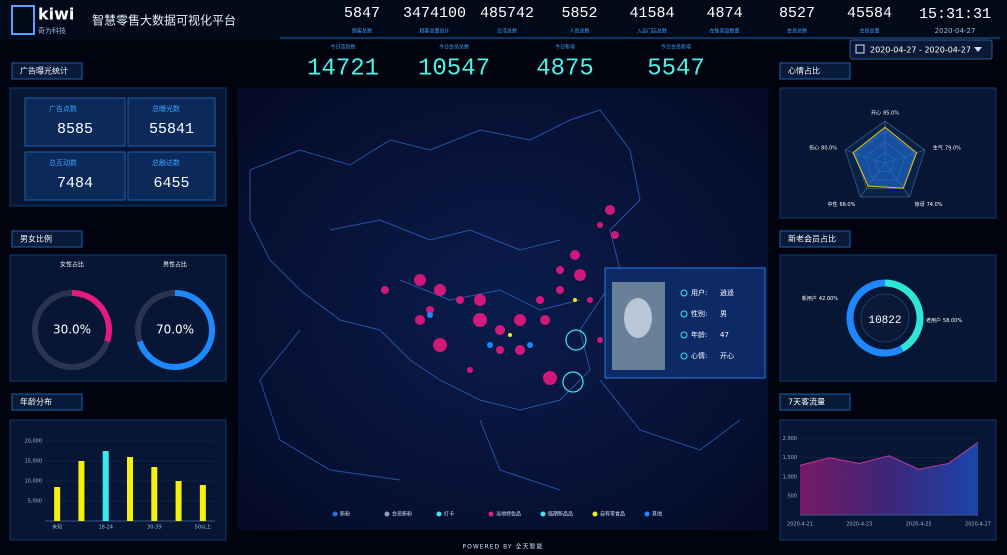 The height and width of the screenshot is (555, 1007). I want to click on legend-label: 自有零食品, so click(612, 514).